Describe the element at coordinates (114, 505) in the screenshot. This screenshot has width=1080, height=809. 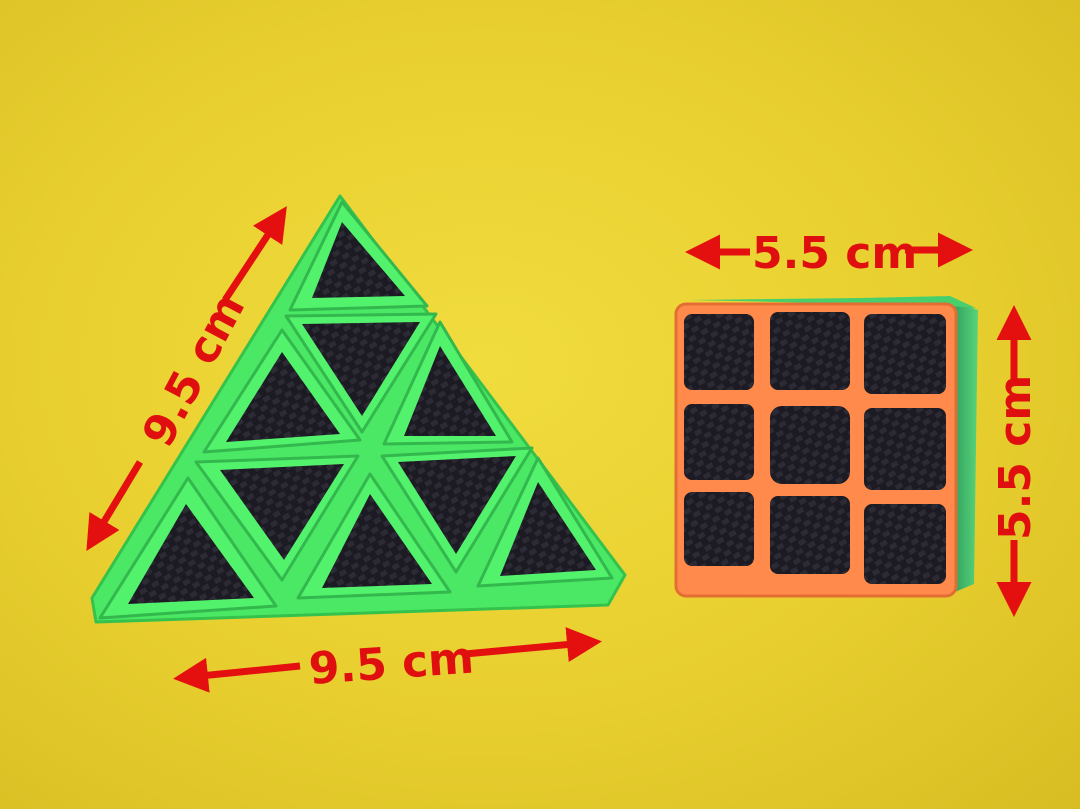
I see `arrow-down-icon` at that location.